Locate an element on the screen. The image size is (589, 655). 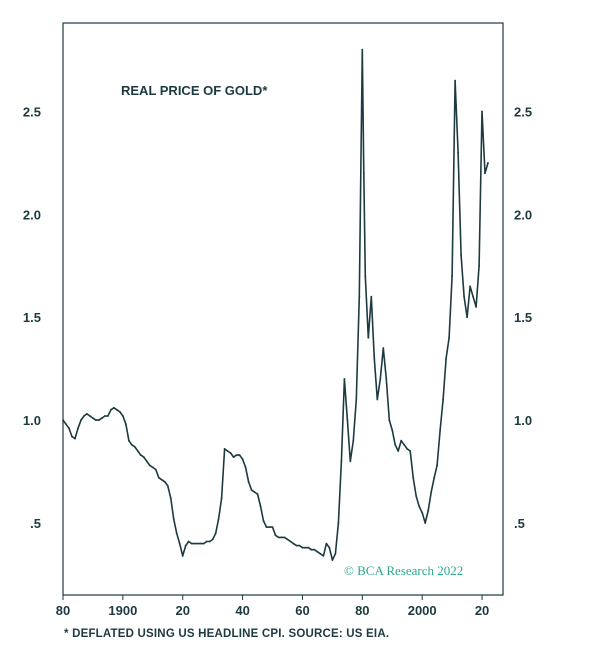
y-tick-label-right: 2.5 is located at coordinates (523, 111).